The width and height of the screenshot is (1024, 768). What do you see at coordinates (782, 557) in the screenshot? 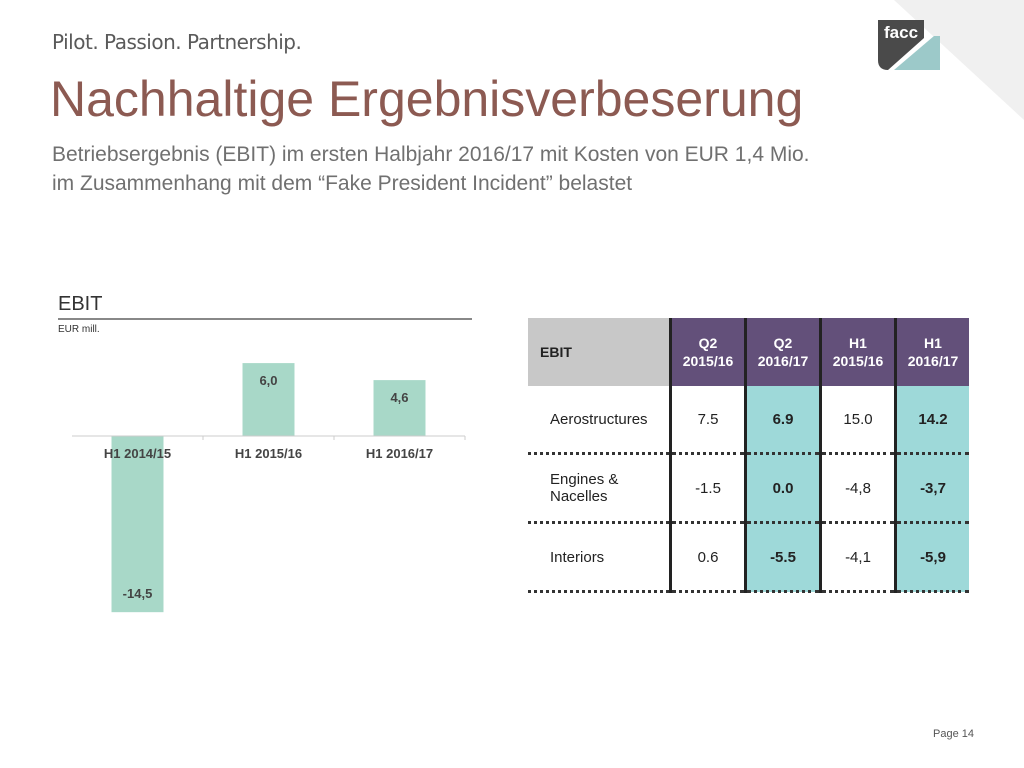
I see `table-cell: -5.5` at bounding box center [782, 557].